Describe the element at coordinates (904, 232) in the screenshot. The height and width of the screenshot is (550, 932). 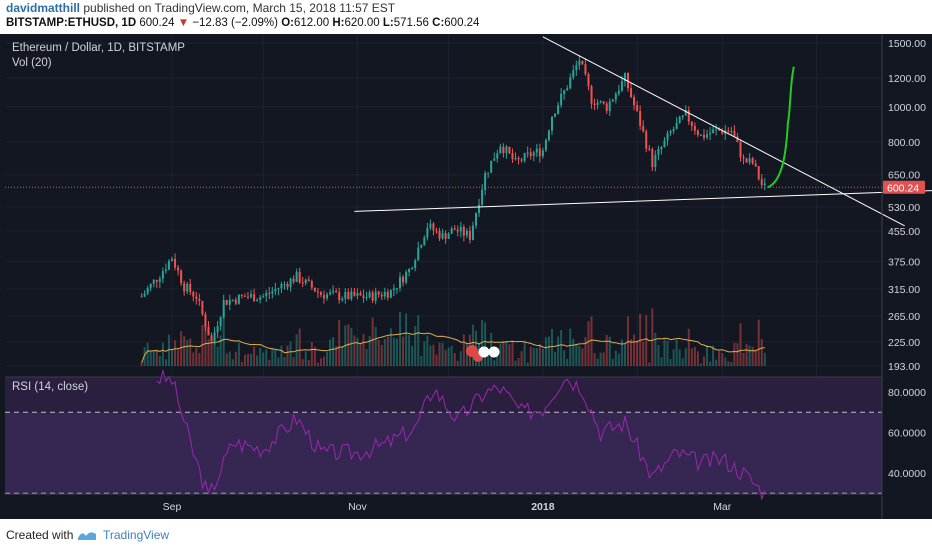
I see `y-tick-label: 455.00` at that location.